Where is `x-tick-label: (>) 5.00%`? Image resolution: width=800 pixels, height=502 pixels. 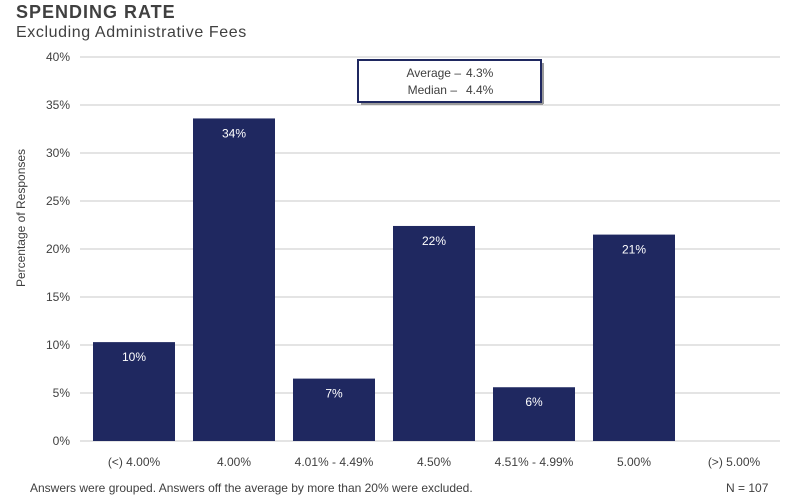
x-tick-label: (>) 5.00% is located at coordinates (734, 462).